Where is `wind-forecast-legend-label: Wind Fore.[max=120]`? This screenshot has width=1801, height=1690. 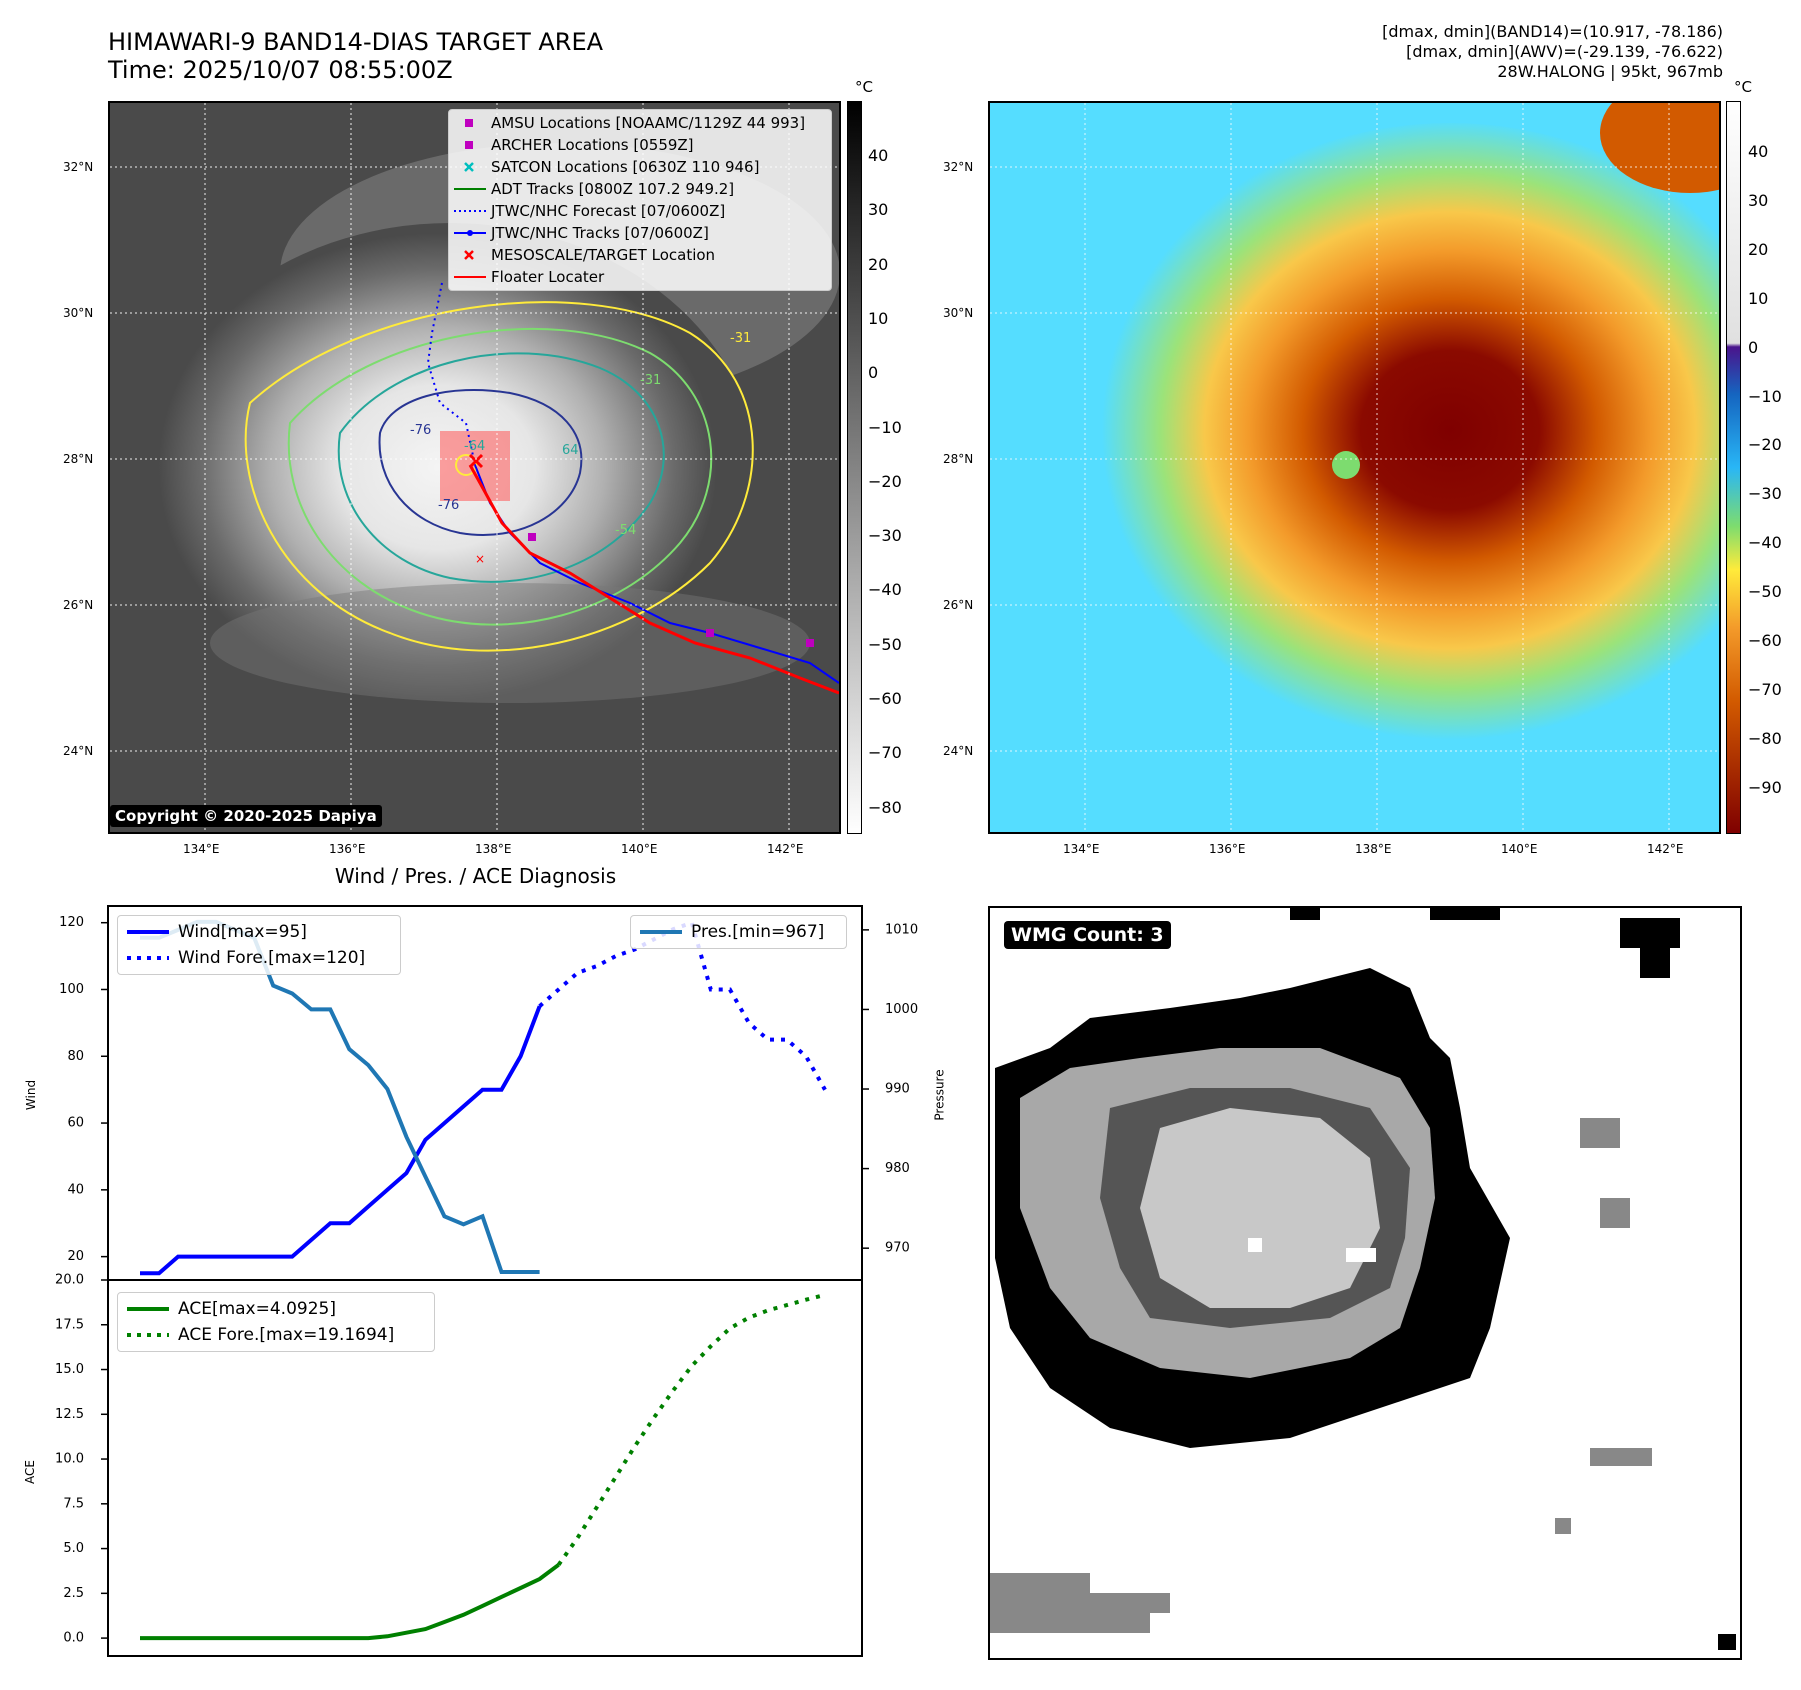
wind-forecast-legend-label: Wind Fore.[max=120] is located at coordinates (272, 958).